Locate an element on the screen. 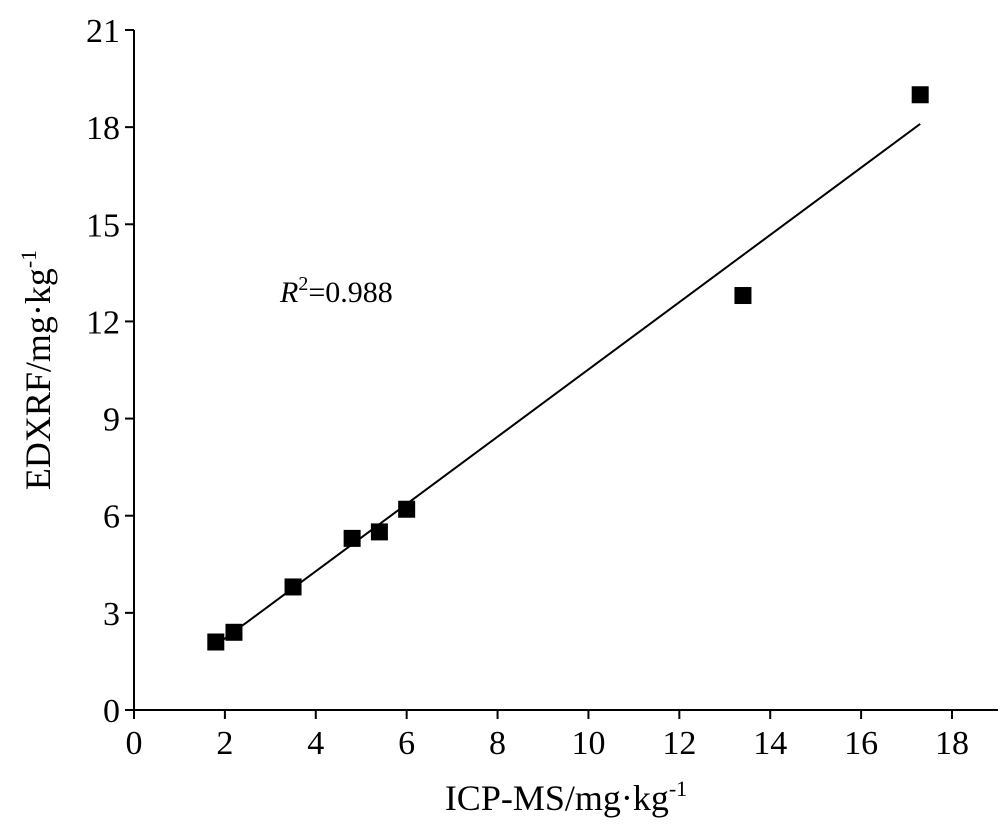  x-tick-label: 8 is located at coordinates (497, 743).